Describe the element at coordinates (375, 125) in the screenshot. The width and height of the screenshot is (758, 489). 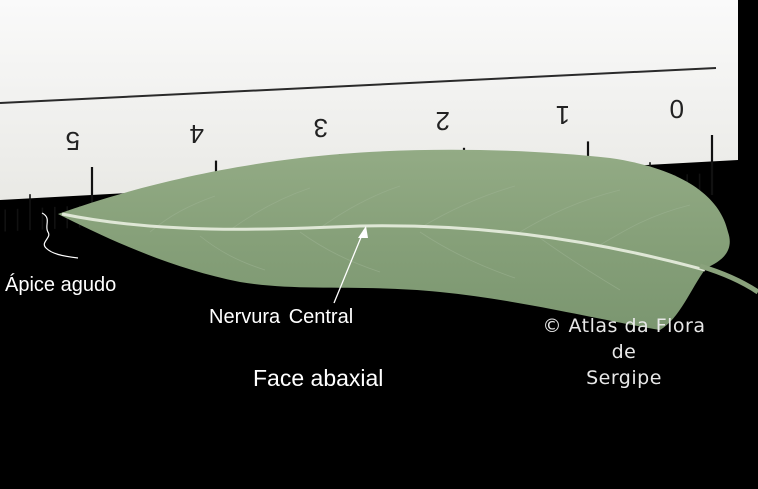
I see `ruler-numbers: 5 4 3 2 1 0` at that location.